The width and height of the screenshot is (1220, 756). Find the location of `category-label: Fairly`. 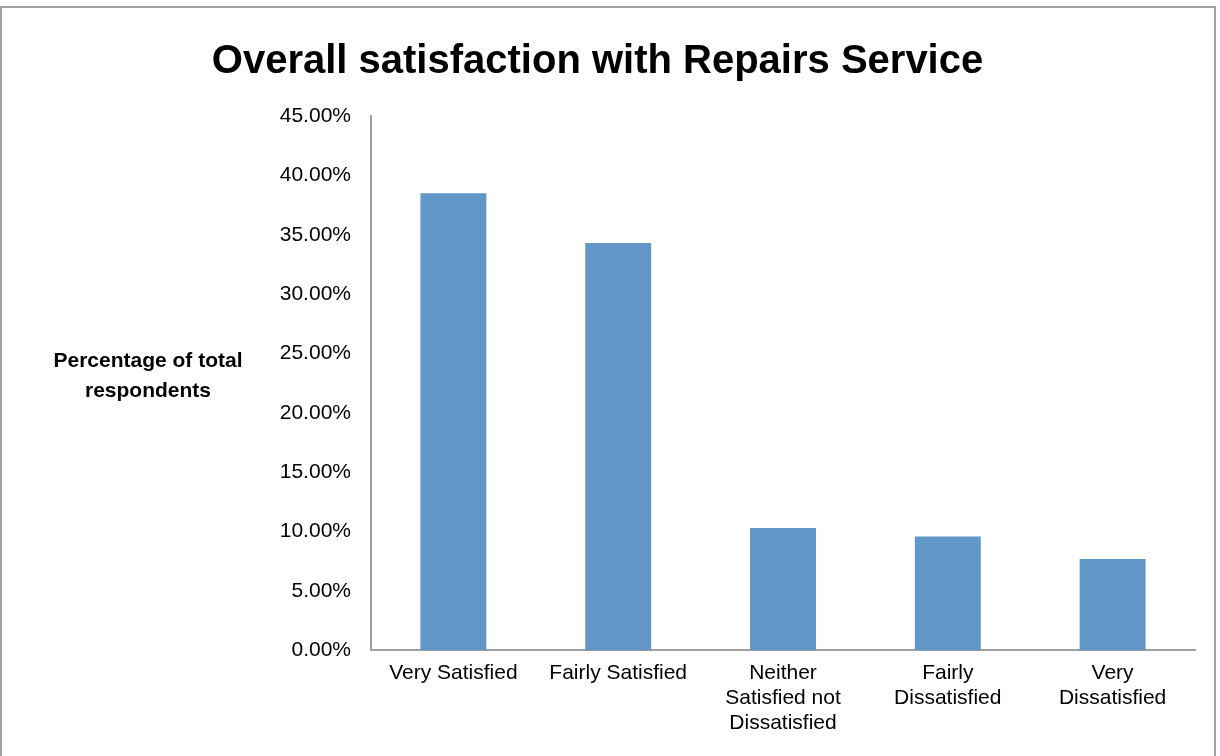

category-label: Fairly is located at coordinates (948, 671).